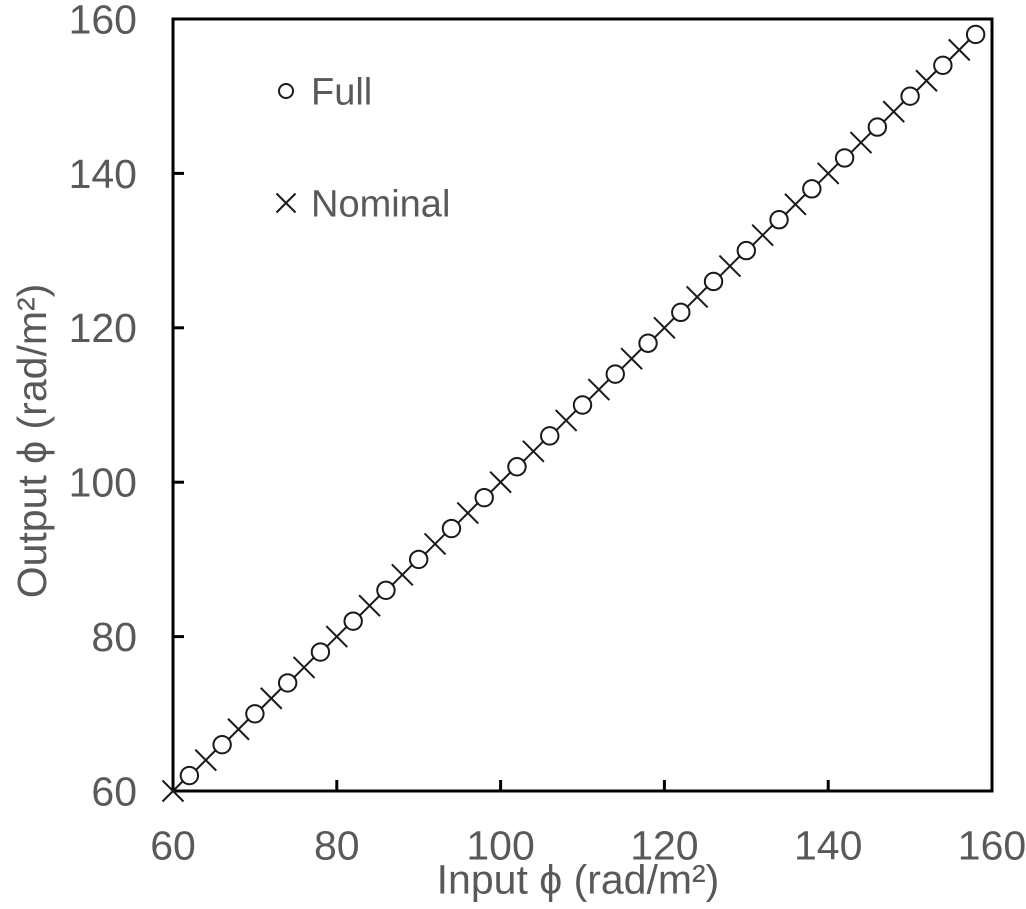 This screenshot has height=909, width=1026. What do you see at coordinates (828, 845) in the screenshot?
I see `x-tick-label: 140` at bounding box center [828, 845].